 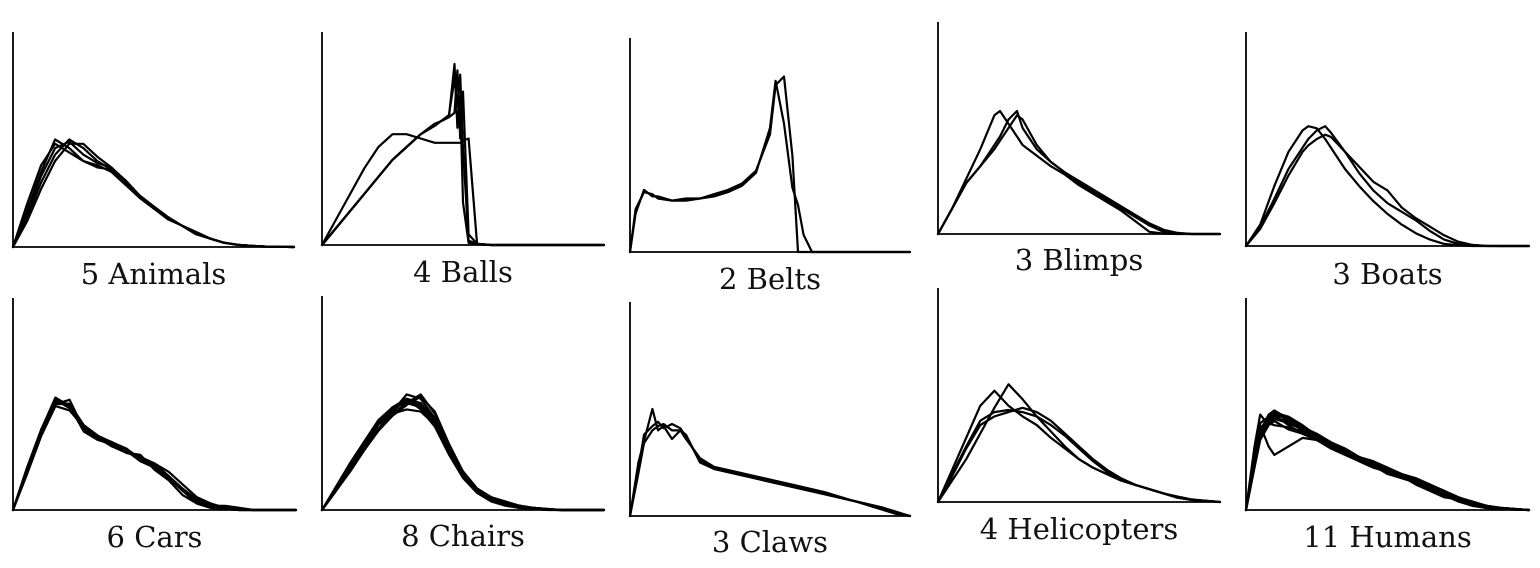 What do you see at coordinates (1079, 260) in the screenshot?
I see `panel-caption: 3 Blimps` at bounding box center [1079, 260].